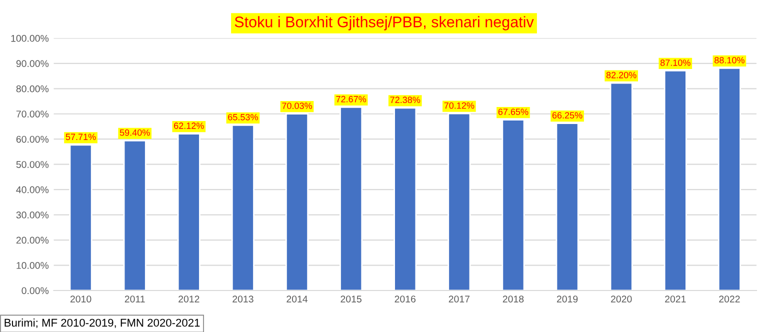  What do you see at coordinates (297, 105) in the screenshot?
I see `data-label: 70.03%` at bounding box center [297, 105].